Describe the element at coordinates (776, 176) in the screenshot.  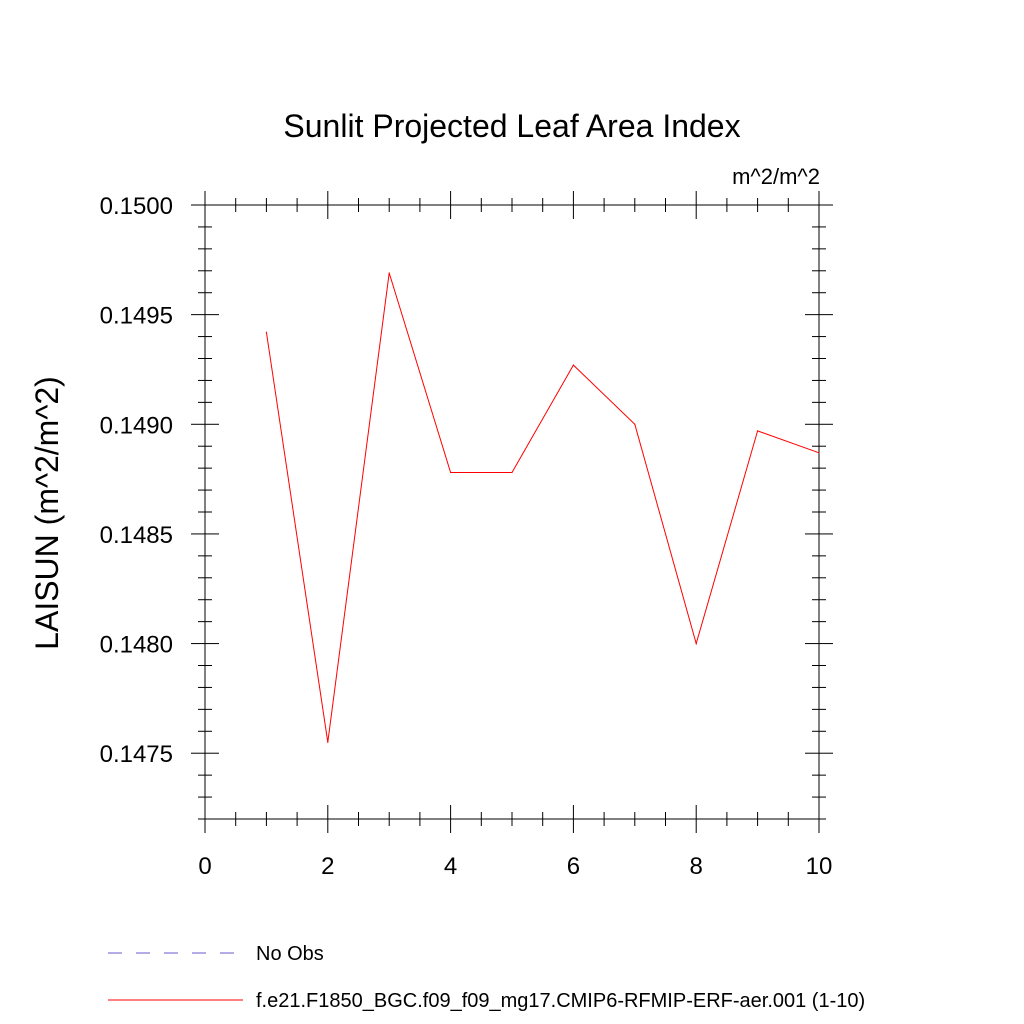
I see `units-label: m^2/m^2` at that location.